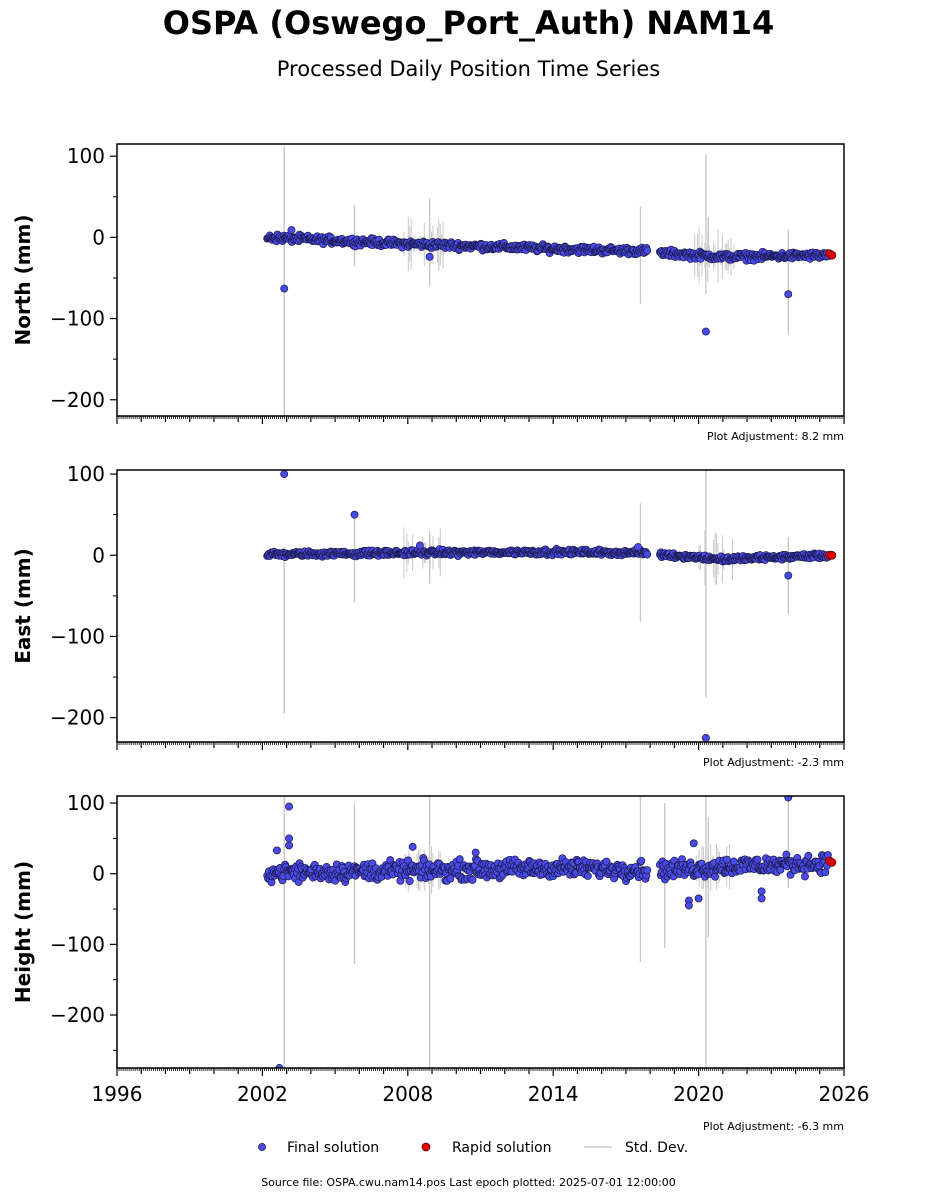  What do you see at coordinates (844, 1094) in the screenshot?
I see `x-tick-label: 2026` at bounding box center [844, 1094].